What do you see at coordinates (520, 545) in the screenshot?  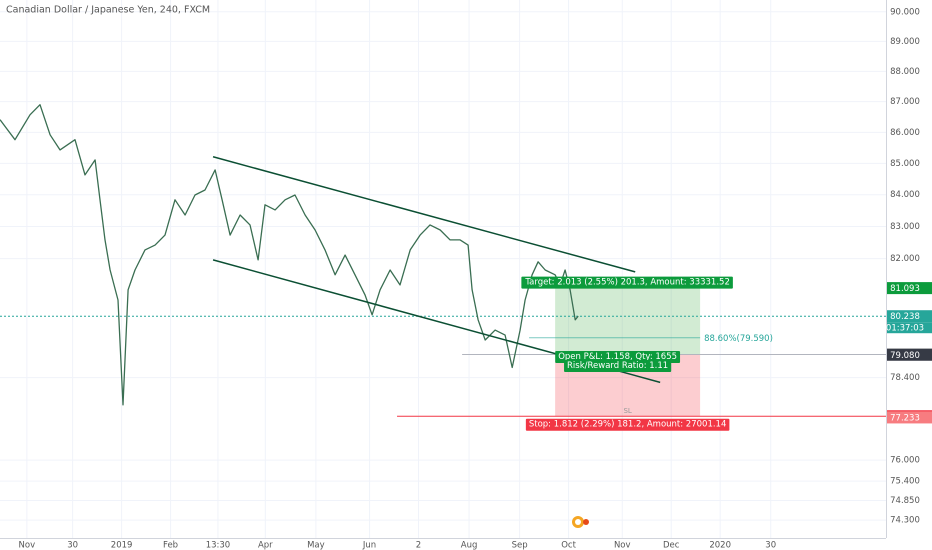 I see `x-tick-label: Sep` at bounding box center [520, 545].